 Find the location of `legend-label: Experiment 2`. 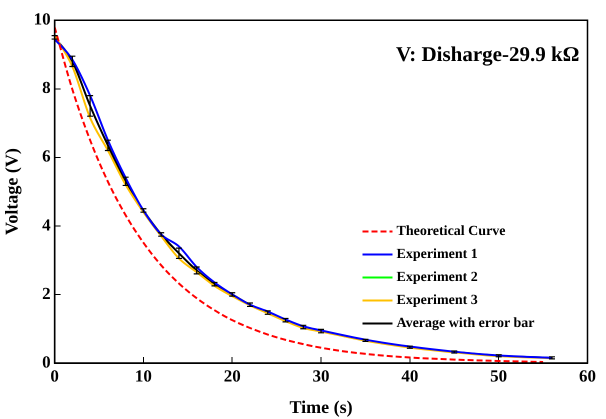

legend-label: Experiment 2 is located at coordinates (437, 278).